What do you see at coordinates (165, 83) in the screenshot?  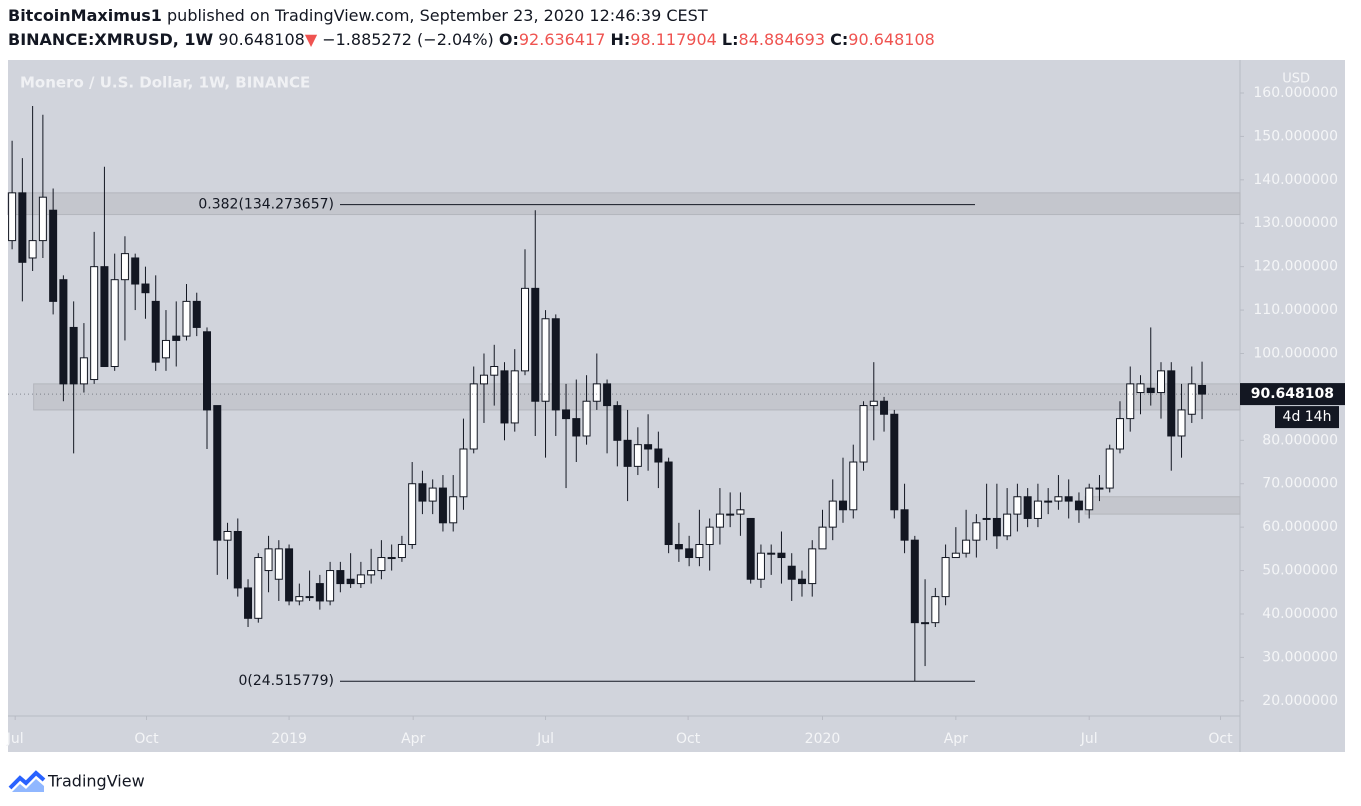 I see `chart-title: Monero / U.S. Dollar, 1W, BINANCE` at bounding box center [165, 83].